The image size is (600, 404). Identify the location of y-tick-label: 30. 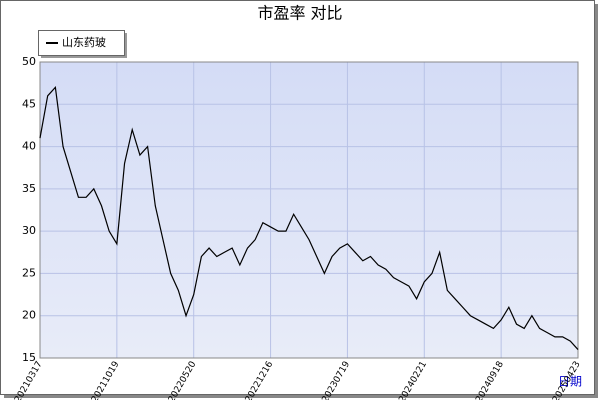
(29, 230).